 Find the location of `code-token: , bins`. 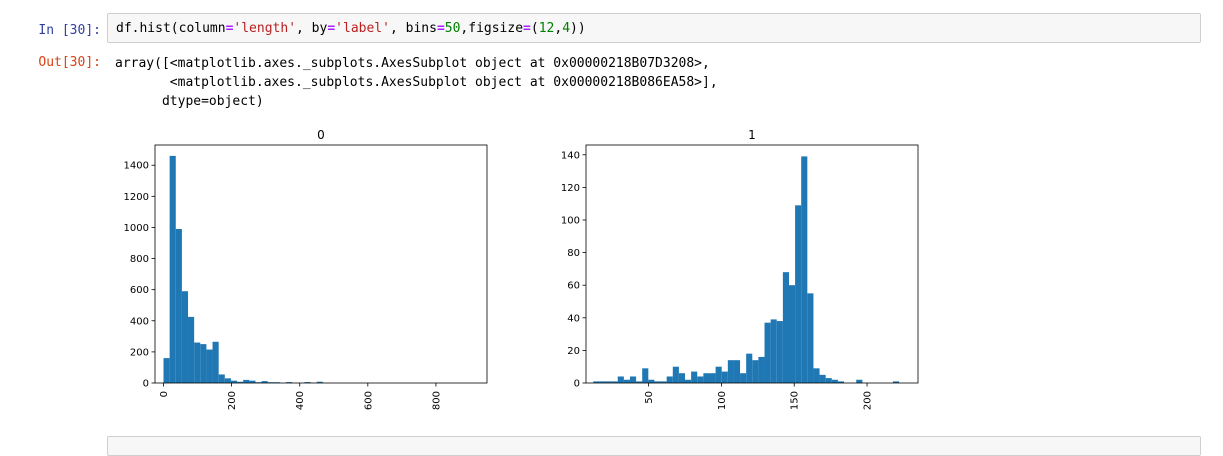

code-token: , bins is located at coordinates (413, 28).